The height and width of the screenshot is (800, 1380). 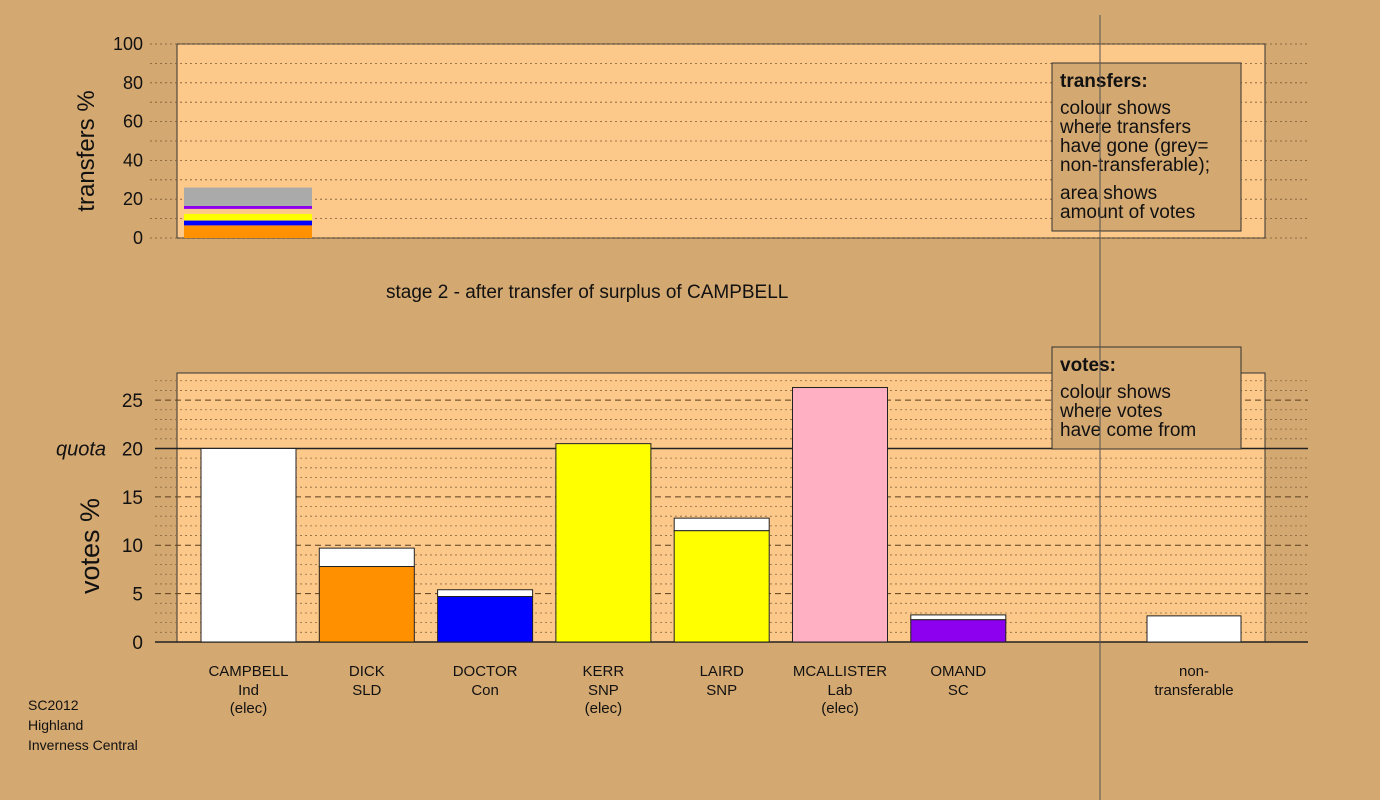 I want to click on y-tick-label: 100, so click(x=128, y=44).